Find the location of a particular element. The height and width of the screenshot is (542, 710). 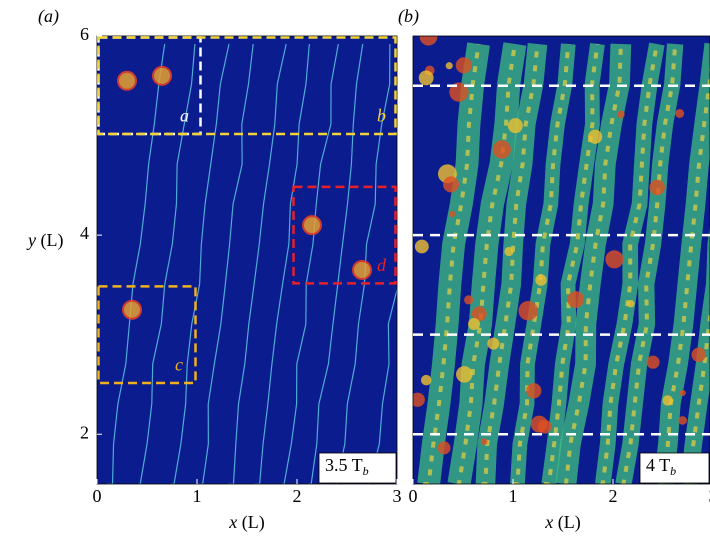

y-axis-label: y (L) is located at coordinates (44, 240).